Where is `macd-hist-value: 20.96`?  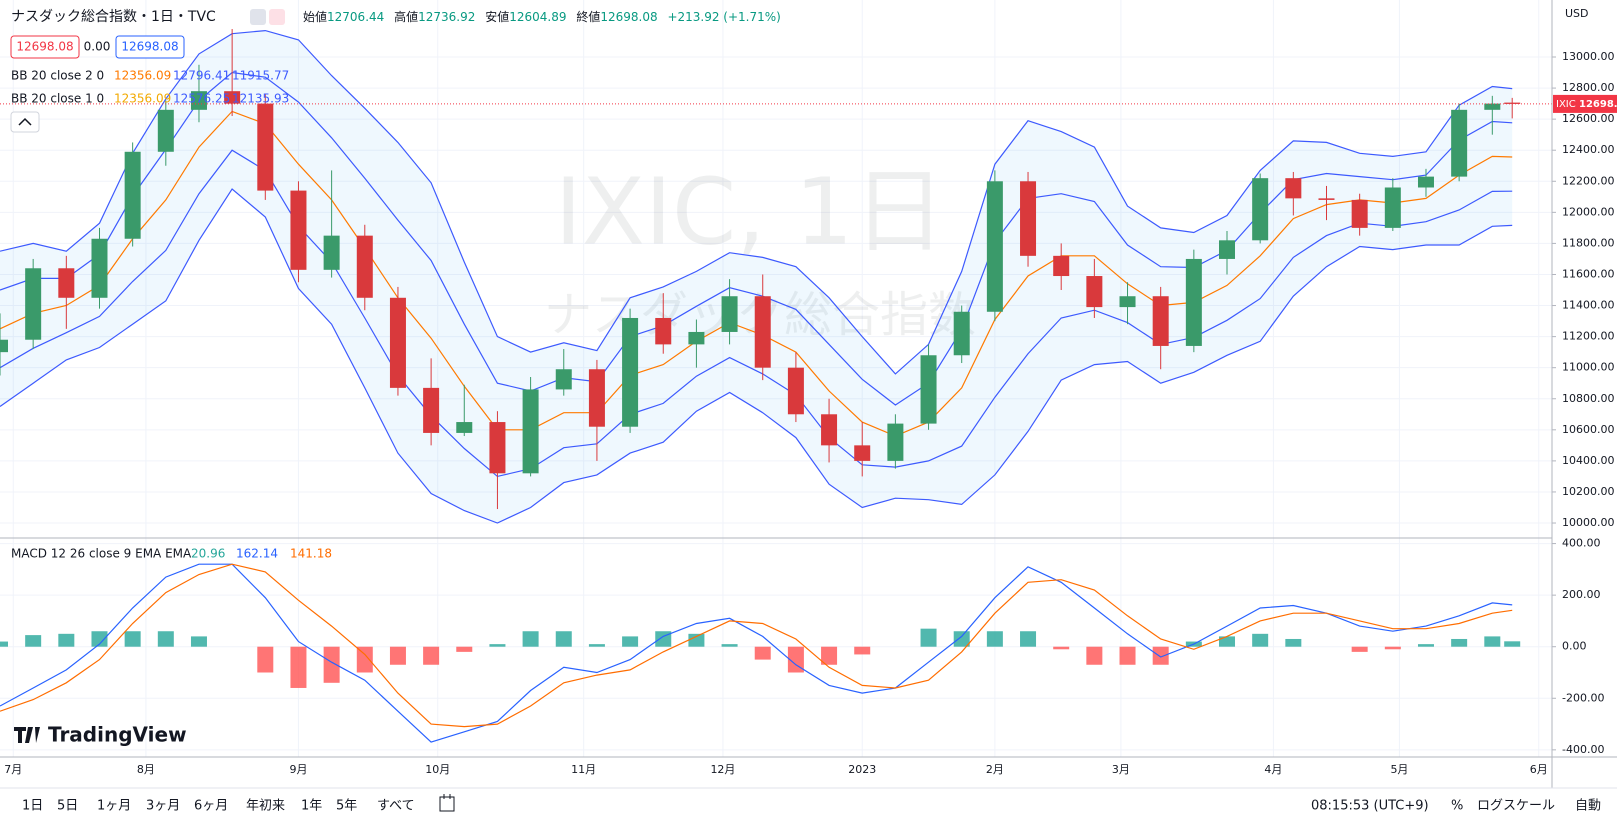
macd-hist-value: 20.96 is located at coordinates (208, 554).